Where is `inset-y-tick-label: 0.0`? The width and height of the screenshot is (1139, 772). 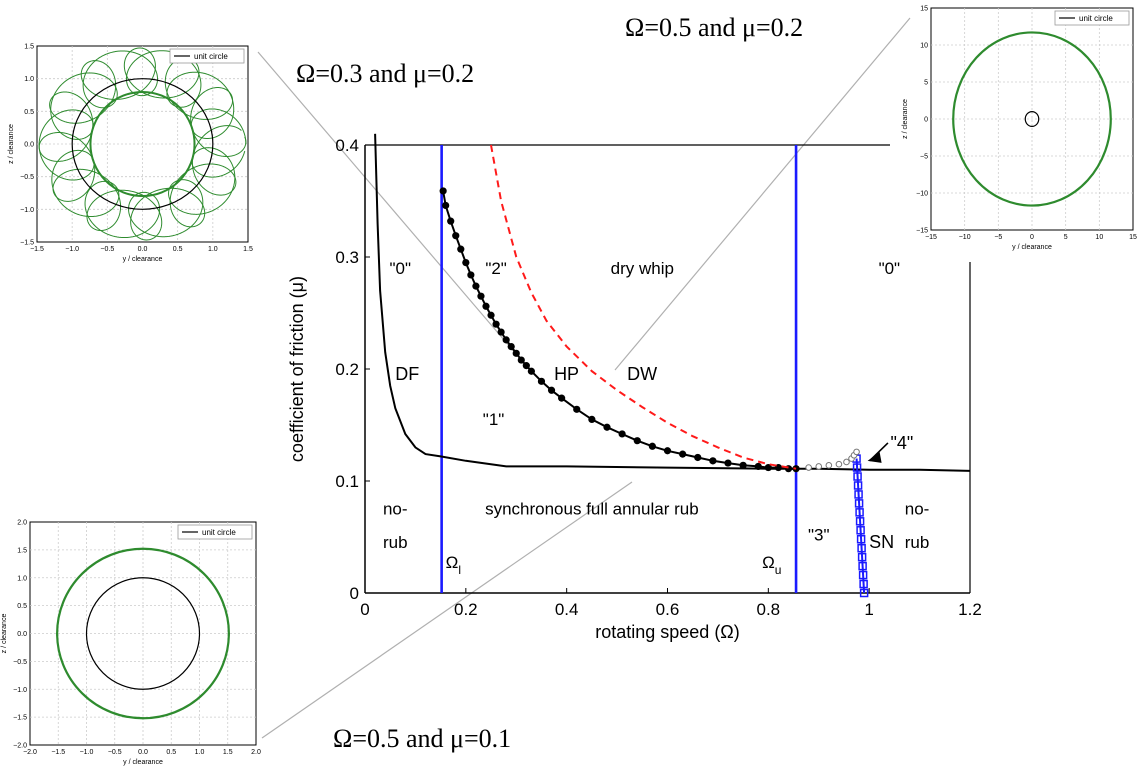
inset-y-tick-label: 0.0 is located at coordinates (22, 634).